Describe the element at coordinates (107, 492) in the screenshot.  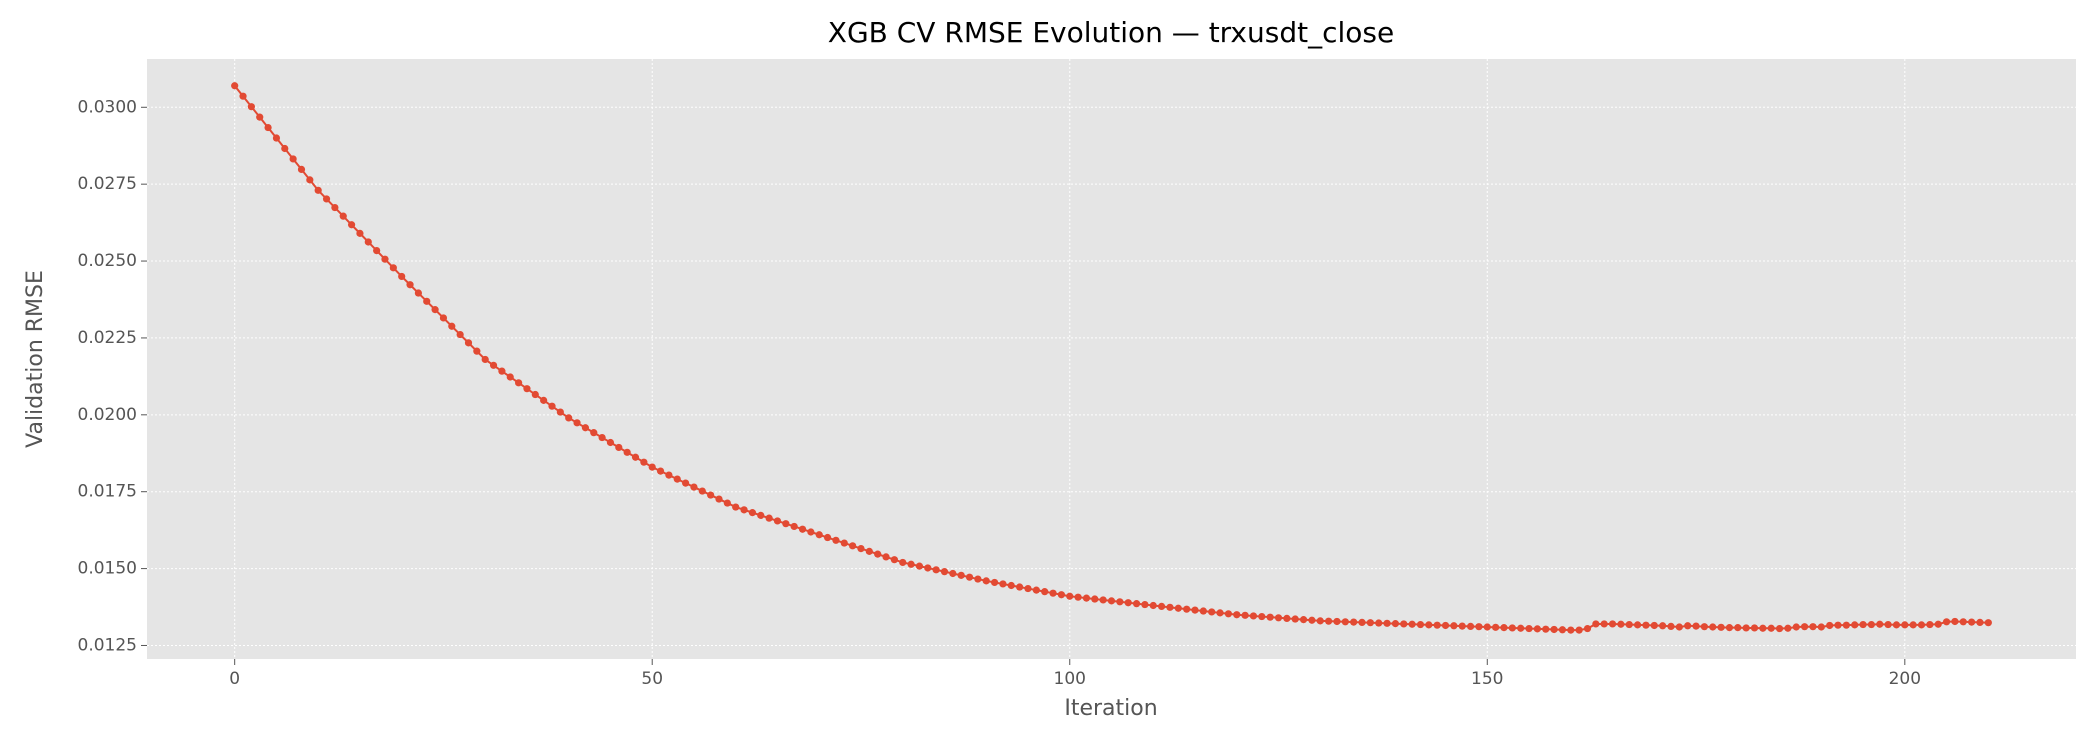
I see `y-tick-label: 0.0175` at that location.